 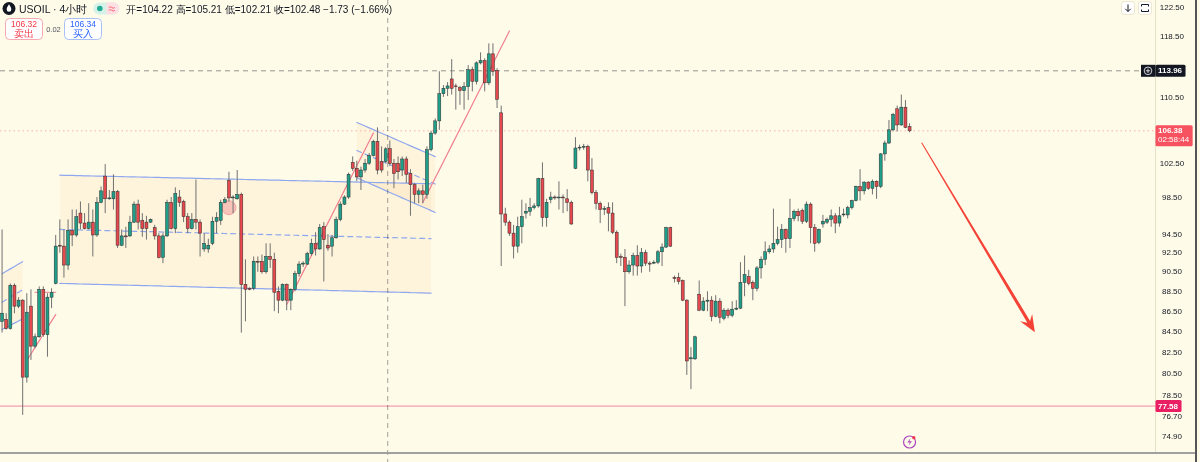 I want to click on annotation: 买入, so click(x=83, y=33).